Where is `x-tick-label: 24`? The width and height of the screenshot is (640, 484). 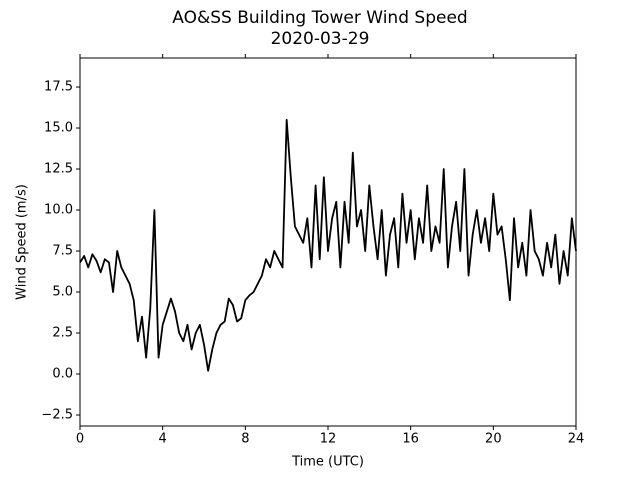
x-tick-label: 24 is located at coordinates (576, 439).